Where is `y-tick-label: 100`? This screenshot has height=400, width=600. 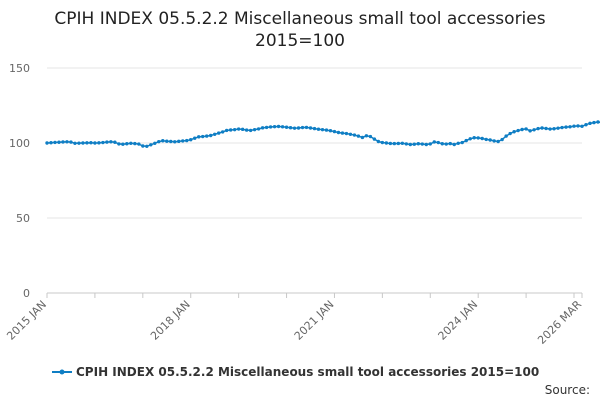
y-tick-label: 100 is located at coordinates (19, 143).